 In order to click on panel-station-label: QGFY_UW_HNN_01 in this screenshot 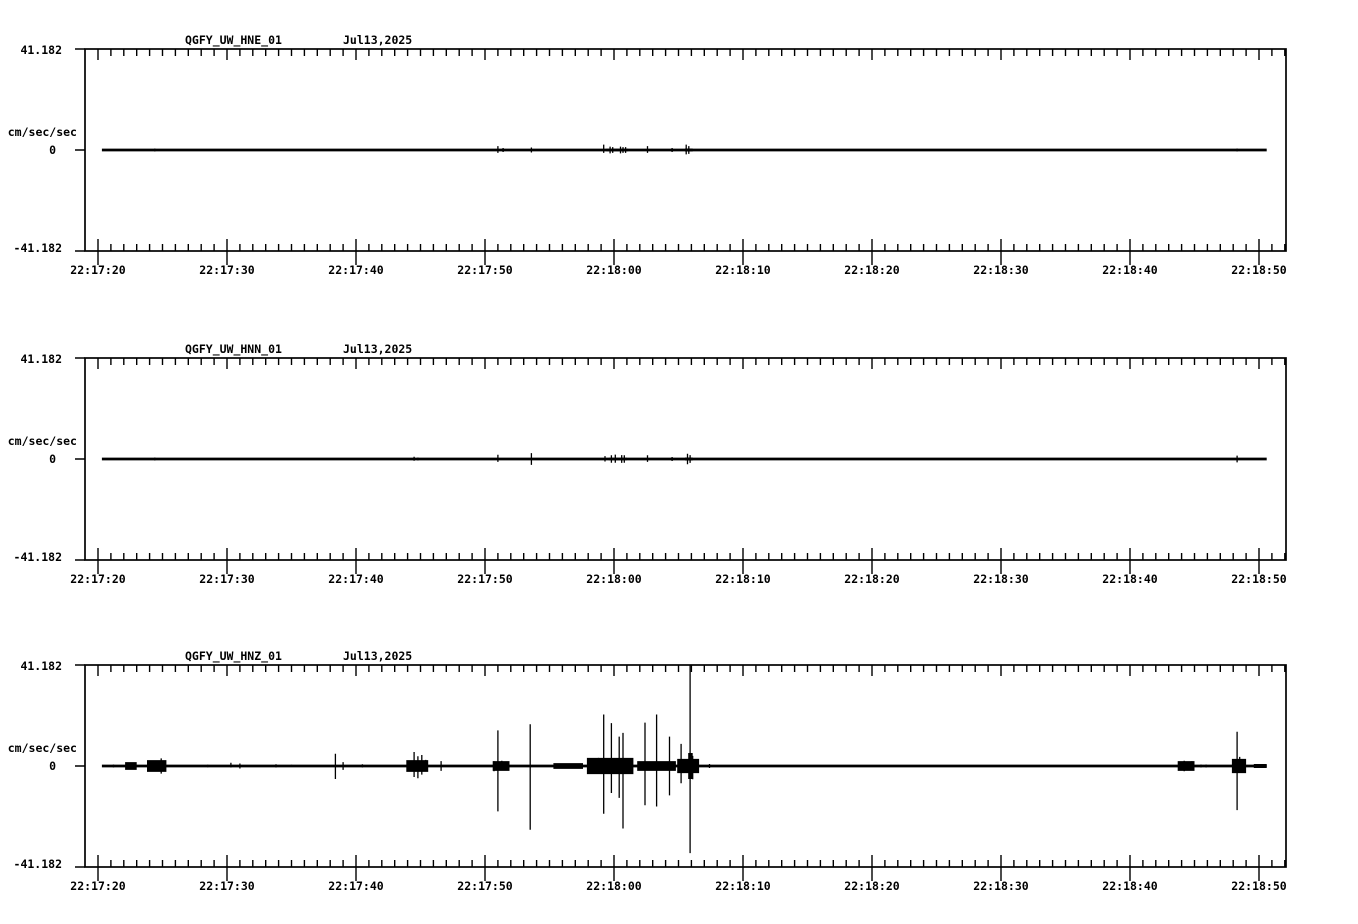, I will do `click(233, 349)`.